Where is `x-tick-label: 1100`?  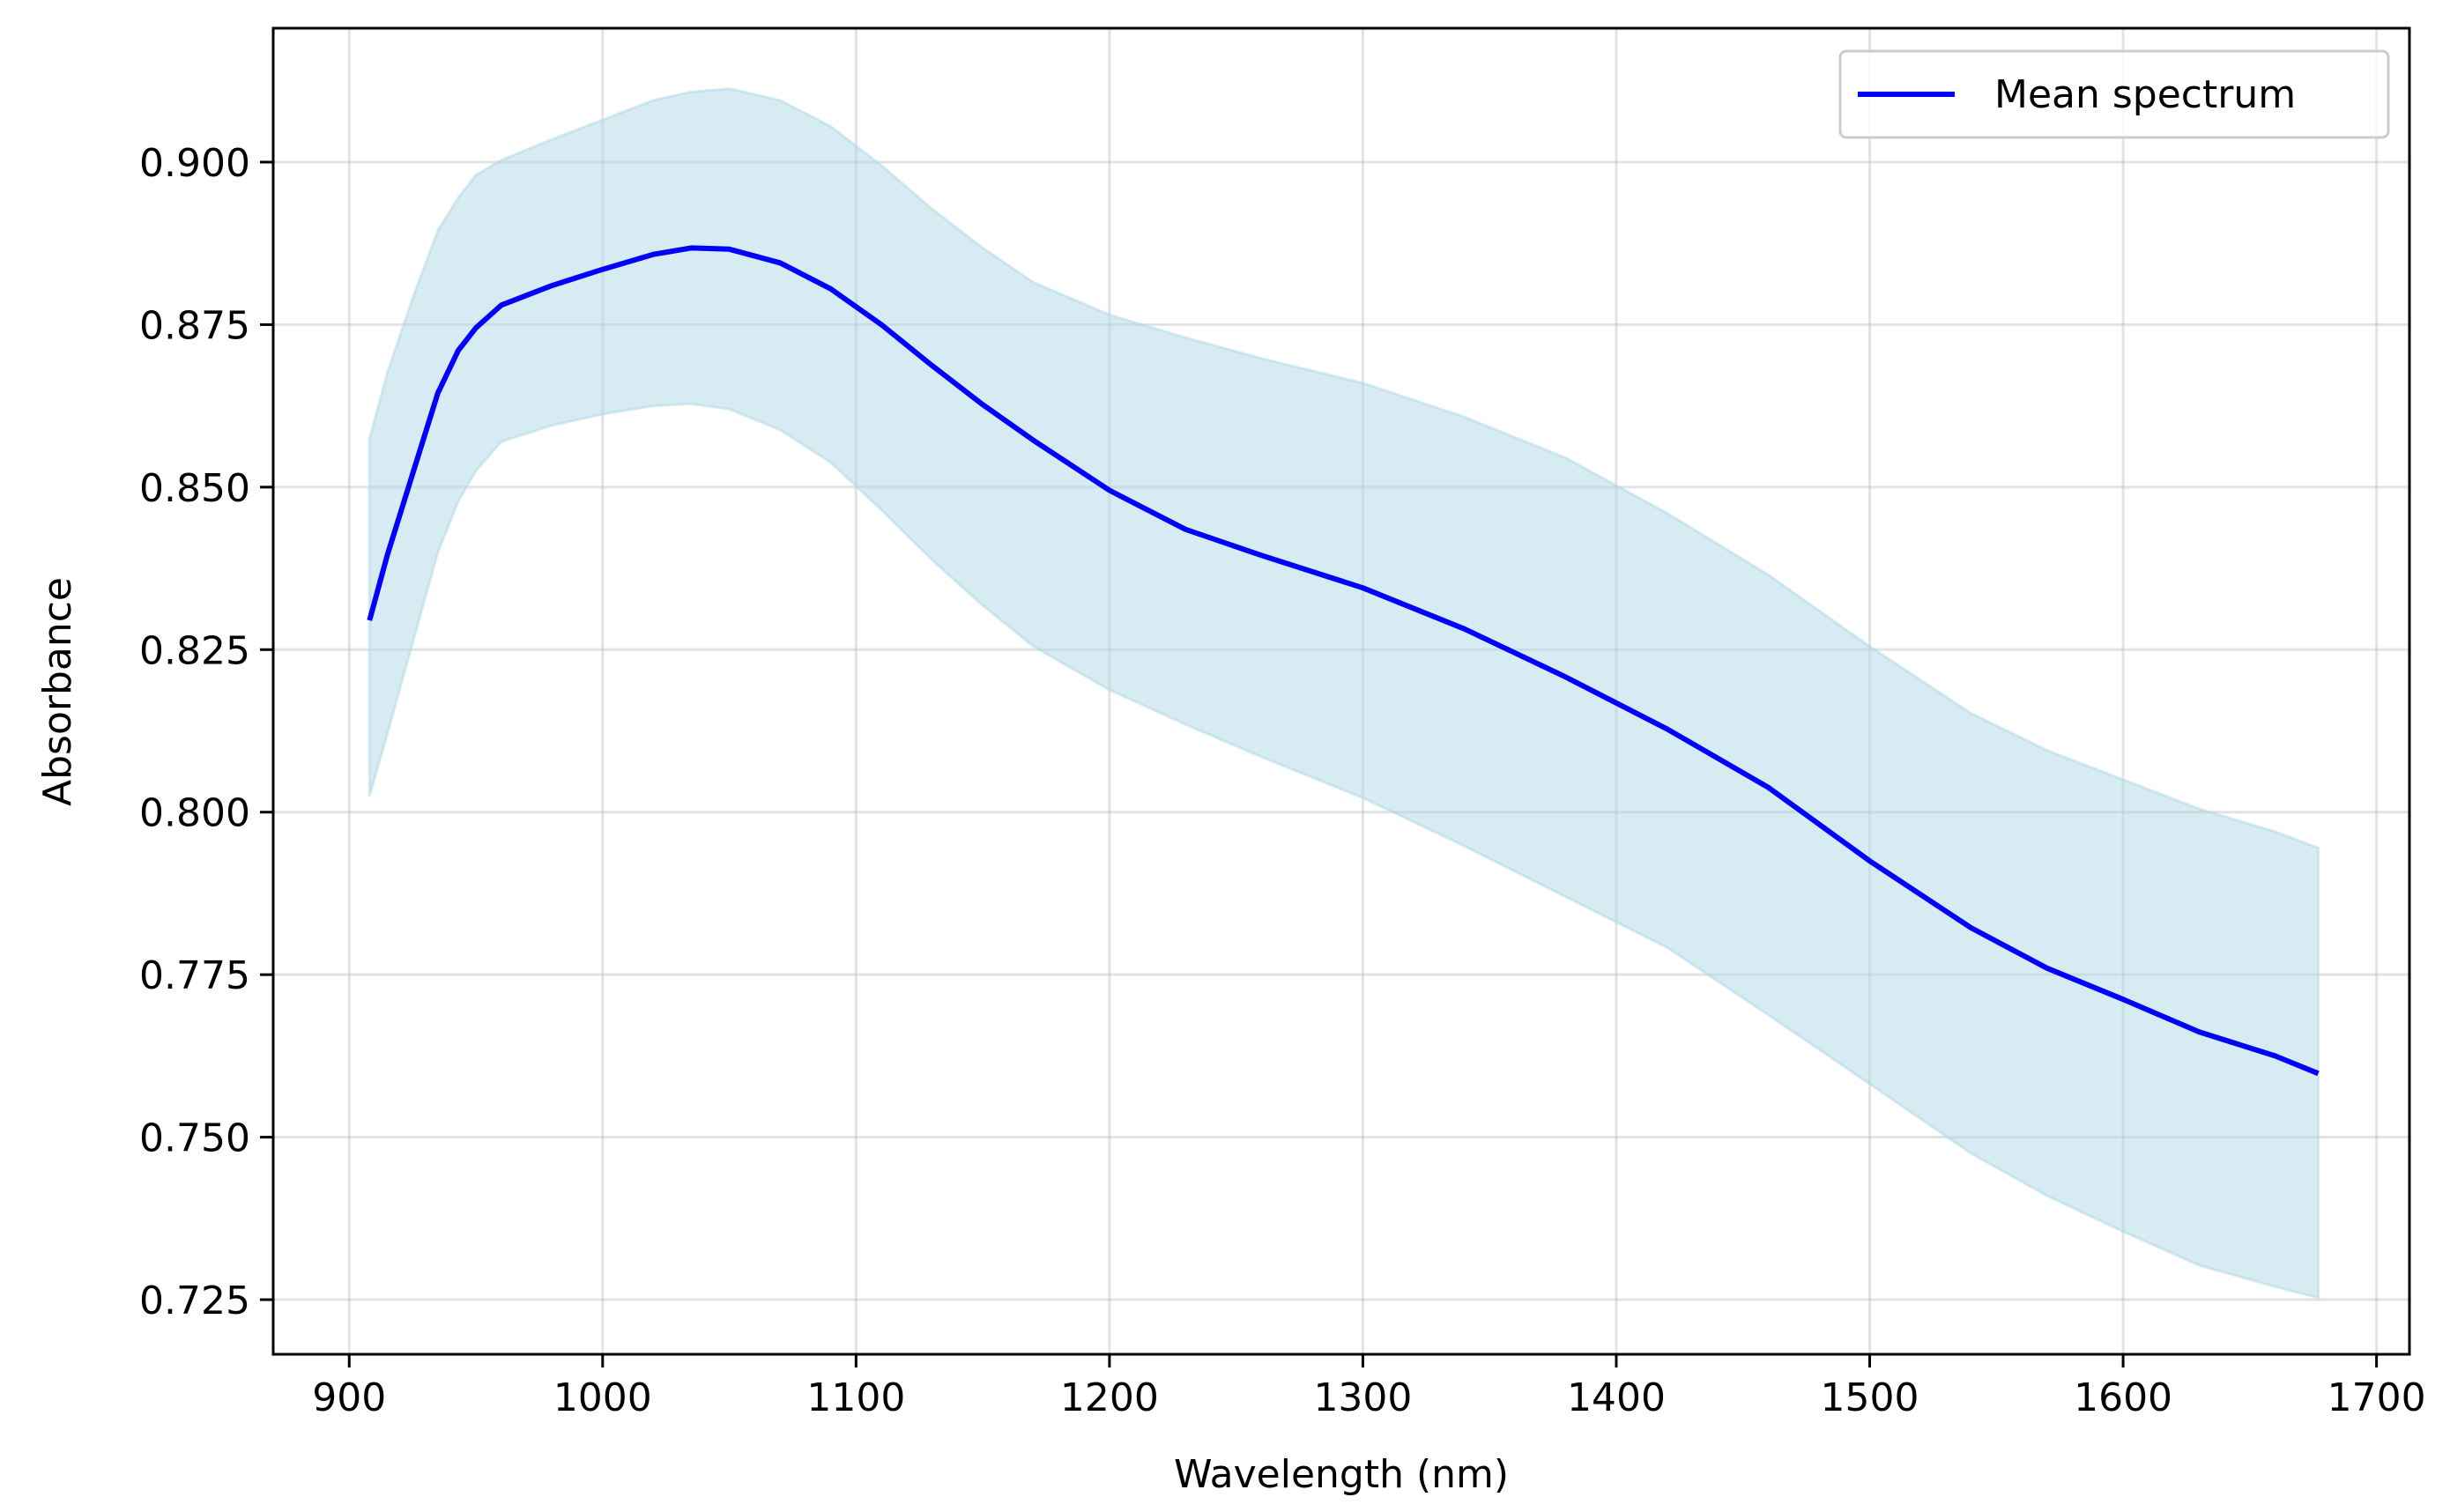 x-tick-label: 1100 is located at coordinates (855, 1397).